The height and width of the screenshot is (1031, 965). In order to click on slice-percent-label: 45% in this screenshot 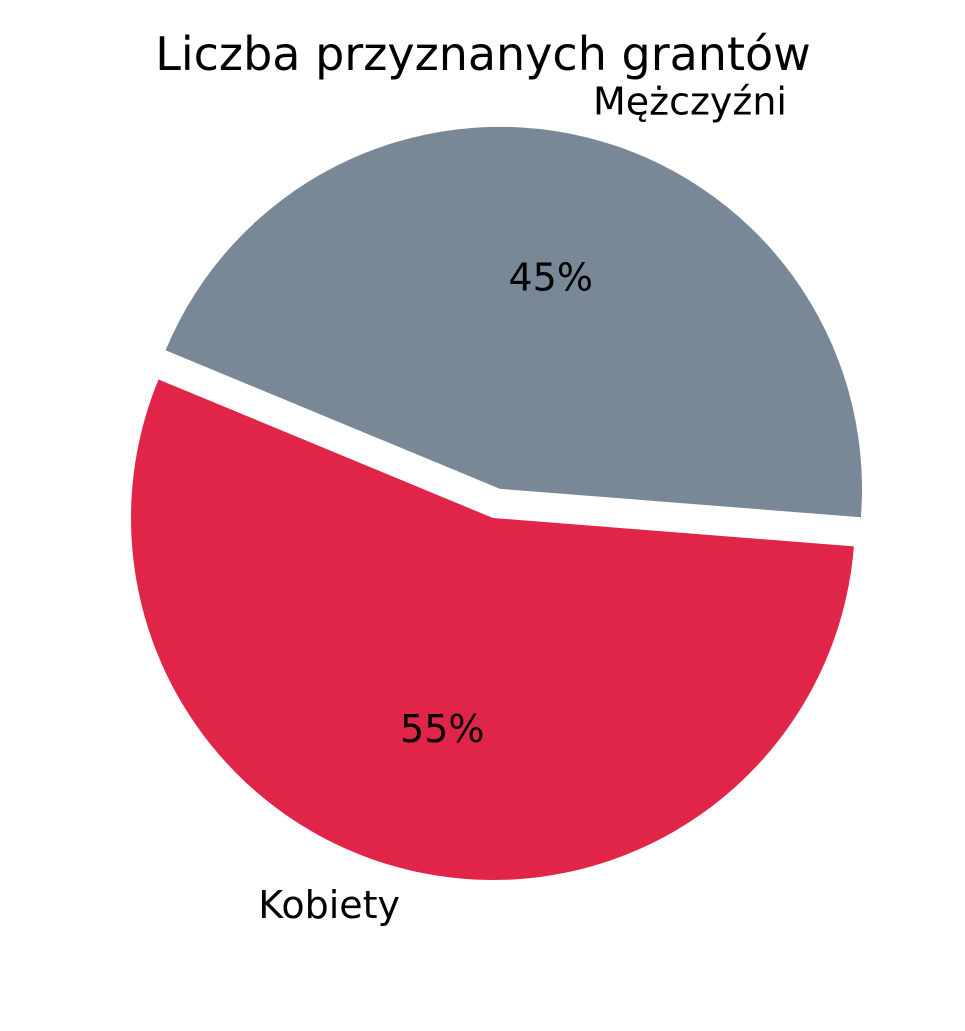, I will do `click(550, 278)`.